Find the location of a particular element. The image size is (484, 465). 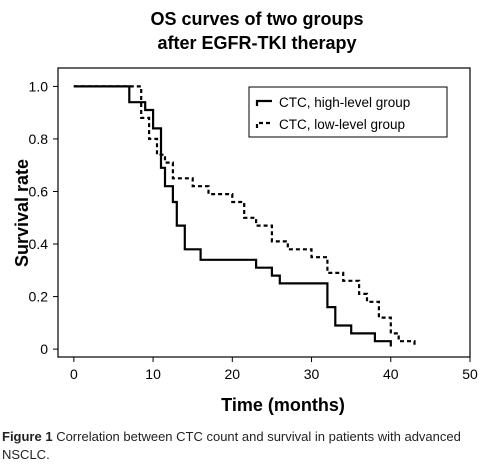

x-tick-label: 20 is located at coordinates (233, 374).